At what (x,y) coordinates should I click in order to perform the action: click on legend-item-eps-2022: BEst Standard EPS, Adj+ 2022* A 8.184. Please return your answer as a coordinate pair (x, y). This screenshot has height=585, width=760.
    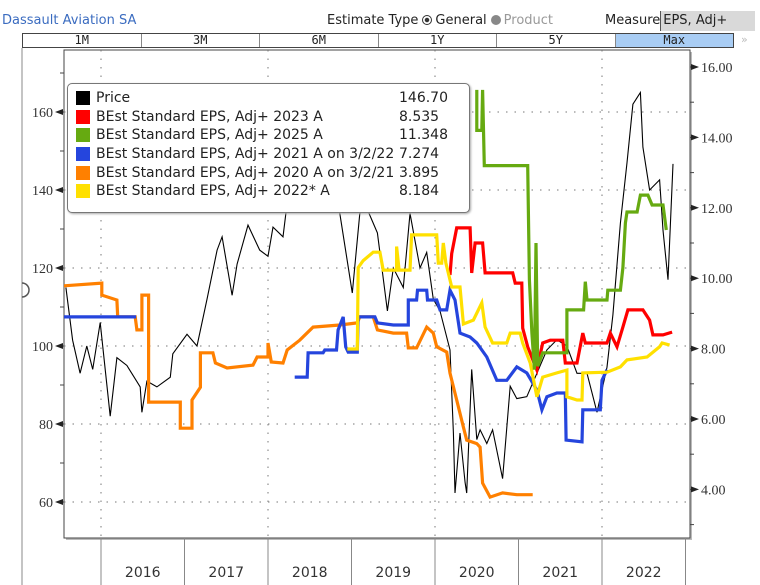
    Looking at the image, I should click on (268, 191).